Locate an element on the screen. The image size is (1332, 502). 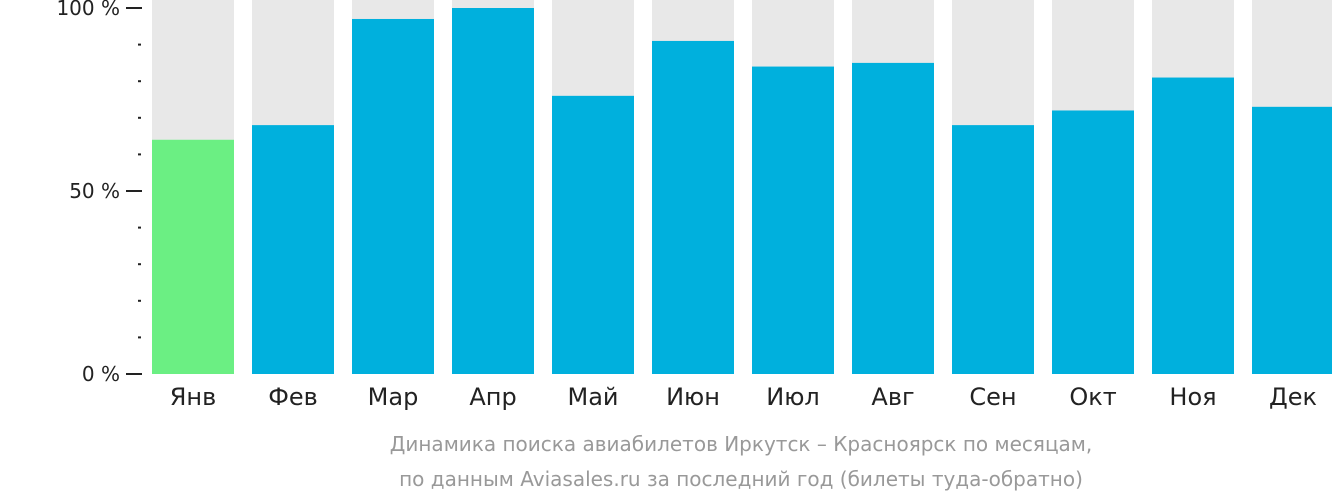
x-tick-label: Ноя is located at coordinates (1192, 397).